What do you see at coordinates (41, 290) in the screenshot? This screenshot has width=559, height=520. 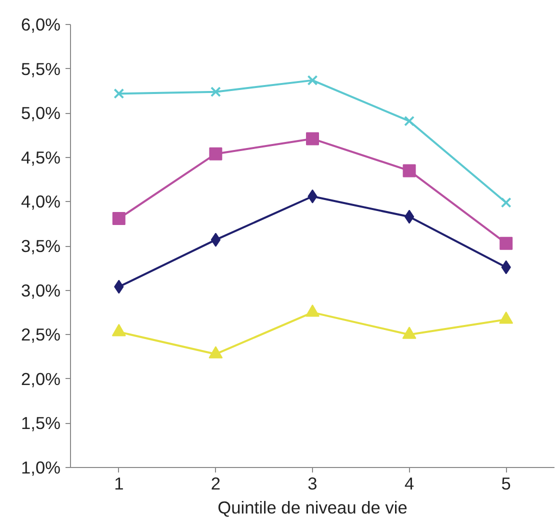 I see `y-tick-label: 3,0%` at bounding box center [41, 290].